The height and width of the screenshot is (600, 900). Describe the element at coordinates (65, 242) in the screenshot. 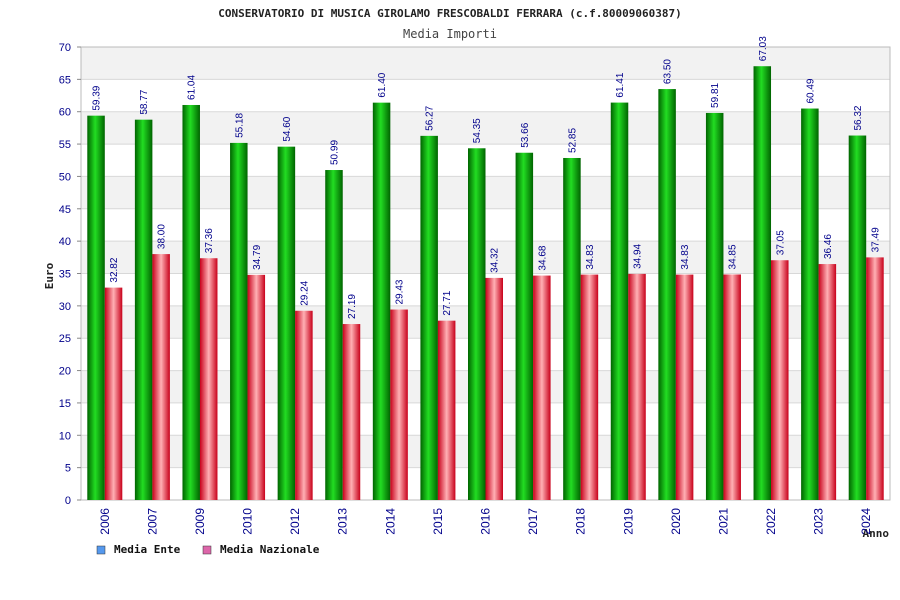

I see `y-tick-label: 40` at that location.